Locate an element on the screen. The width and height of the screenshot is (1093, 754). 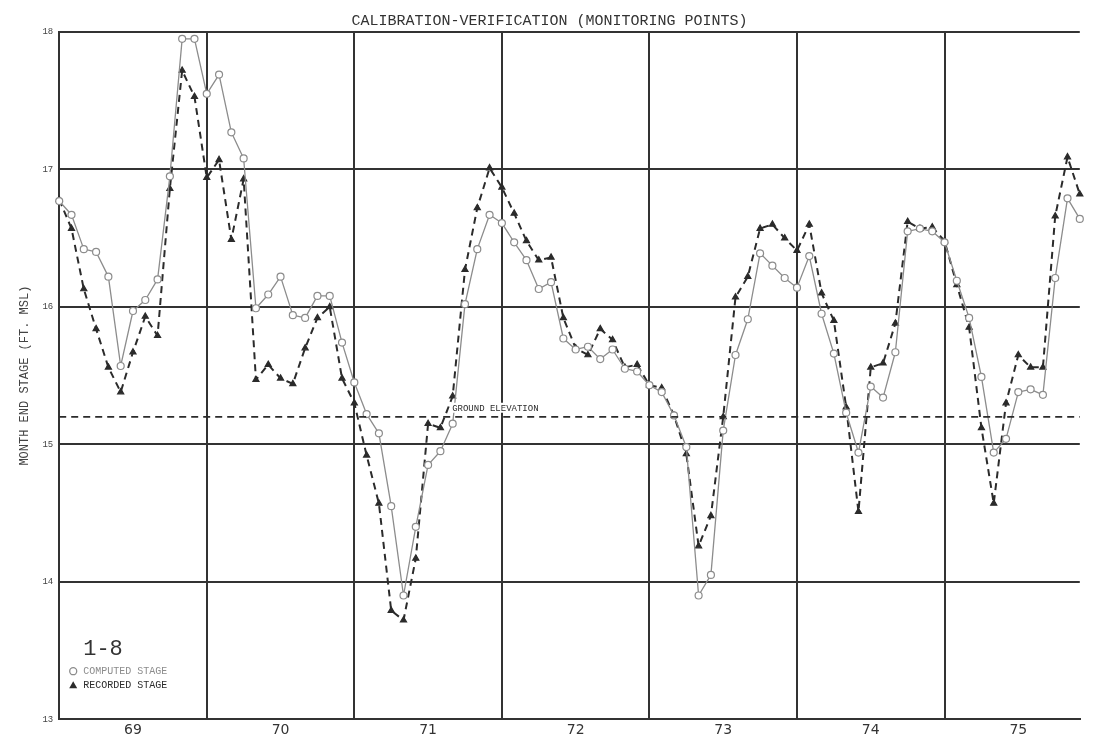
ref-line-label: GROUND ELEVATION is located at coordinates (495, 408).